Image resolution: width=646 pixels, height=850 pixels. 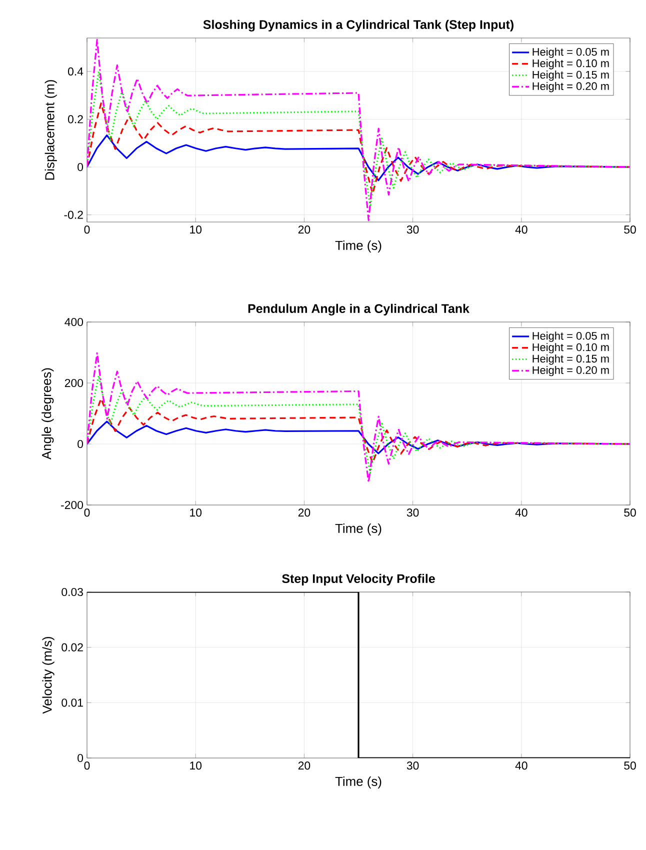 What do you see at coordinates (76, 71) in the screenshot?
I see `y-tick-label: 0.4` at bounding box center [76, 71].